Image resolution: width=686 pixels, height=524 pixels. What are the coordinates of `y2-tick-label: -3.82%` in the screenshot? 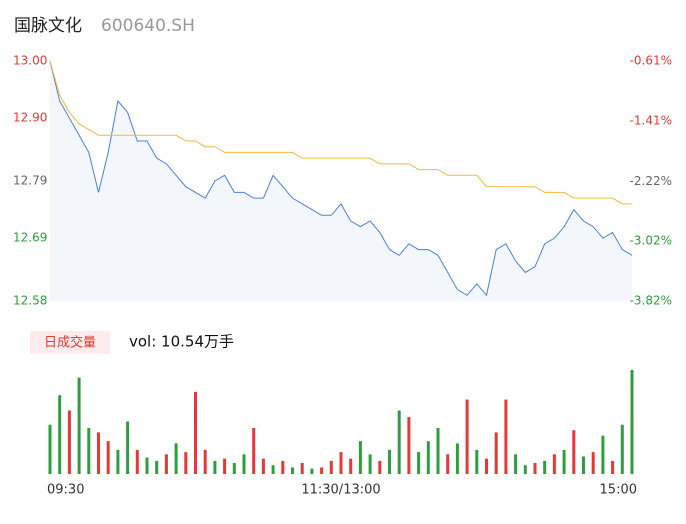 It's located at (651, 301).